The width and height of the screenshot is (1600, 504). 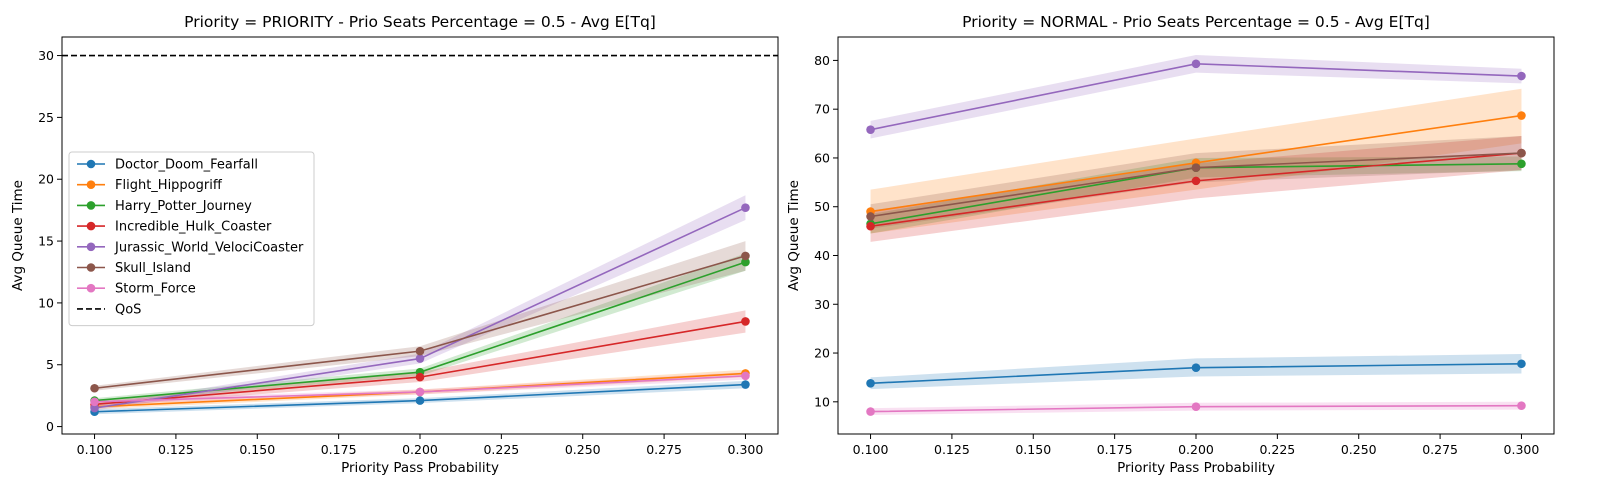 What do you see at coordinates (128, 309) in the screenshot?
I see `legend-label: QoS` at bounding box center [128, 309].